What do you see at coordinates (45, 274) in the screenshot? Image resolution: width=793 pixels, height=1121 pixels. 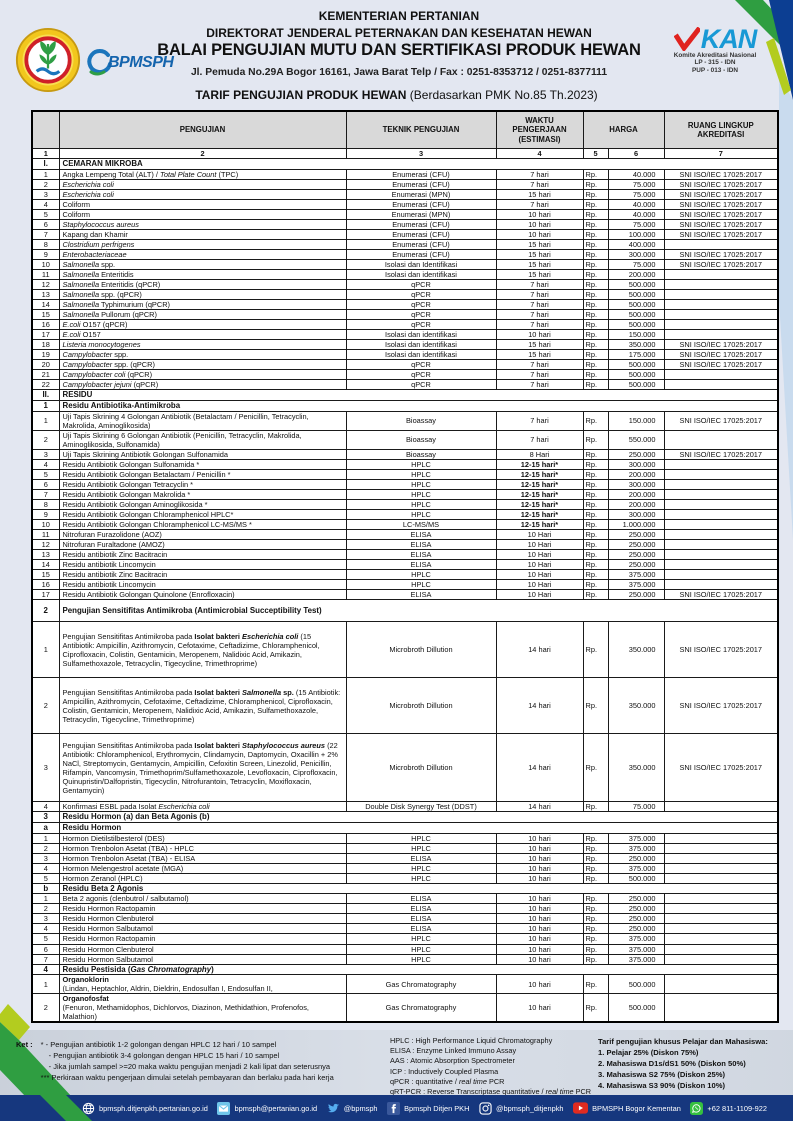 I see `cell-no: 11` at bounding box center [45, 274].